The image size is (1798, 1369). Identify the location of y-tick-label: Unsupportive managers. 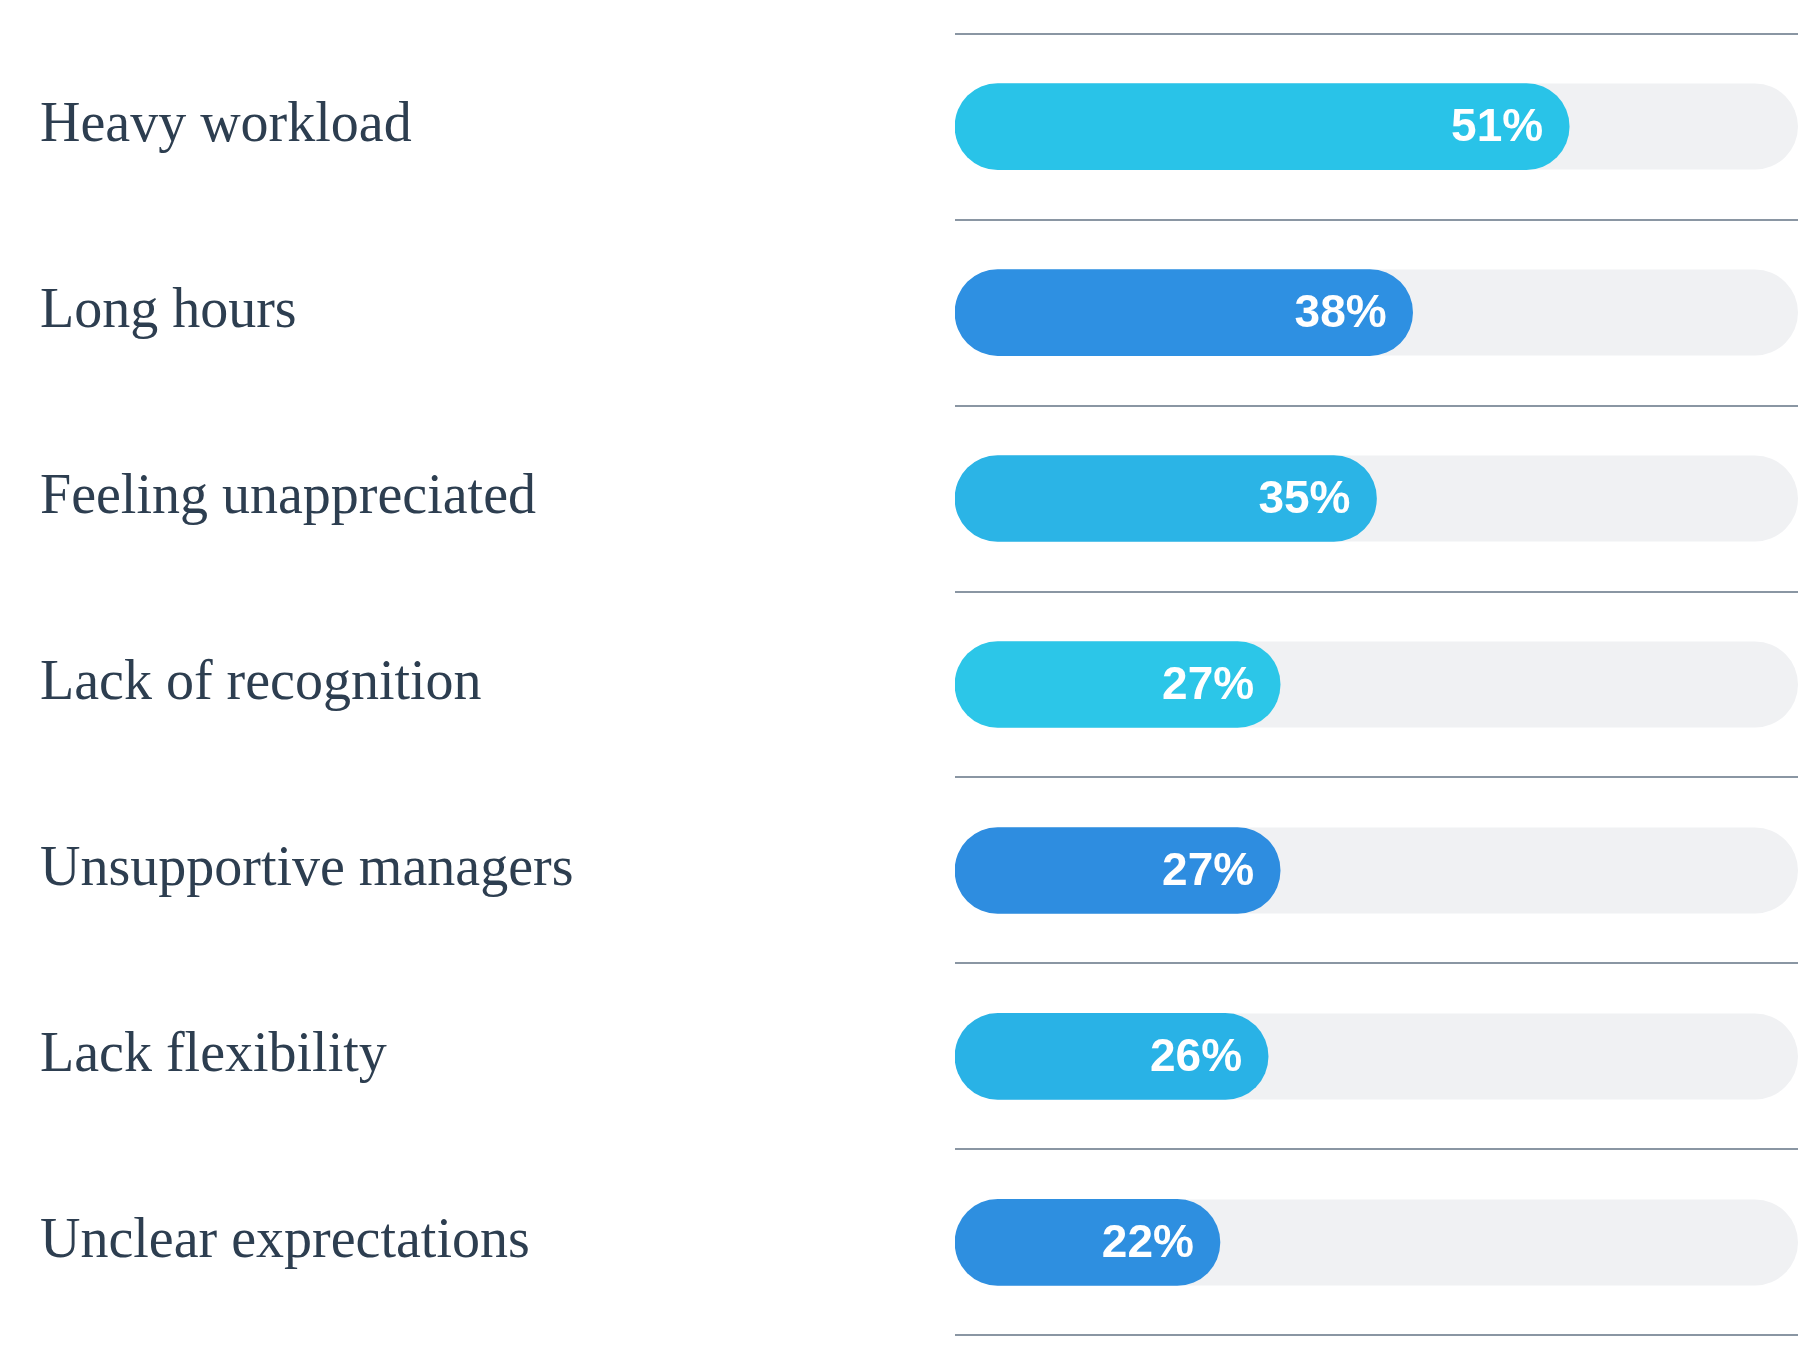
(307, 866).